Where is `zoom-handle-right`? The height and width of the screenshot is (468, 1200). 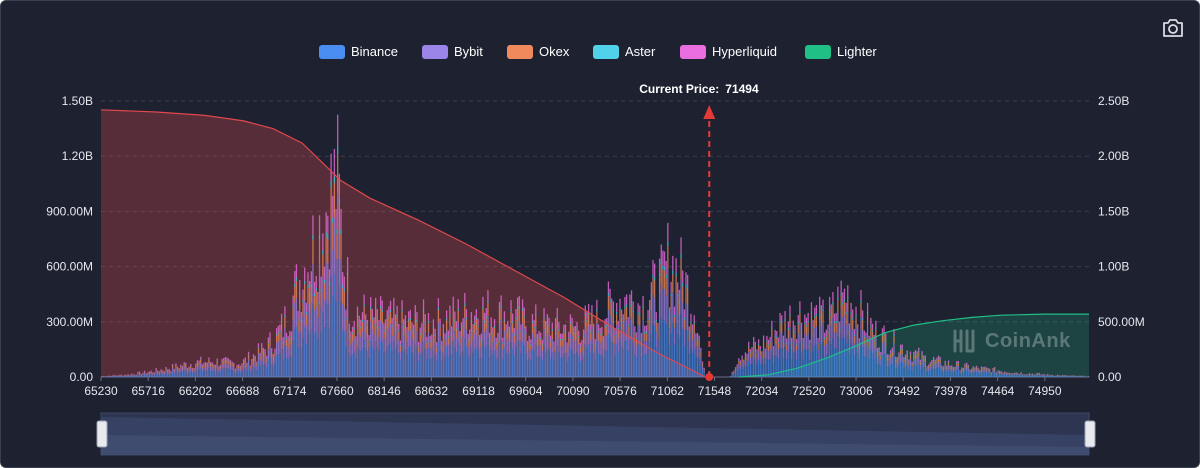
zoom-handle-right is located at coordinates (1090, 434).